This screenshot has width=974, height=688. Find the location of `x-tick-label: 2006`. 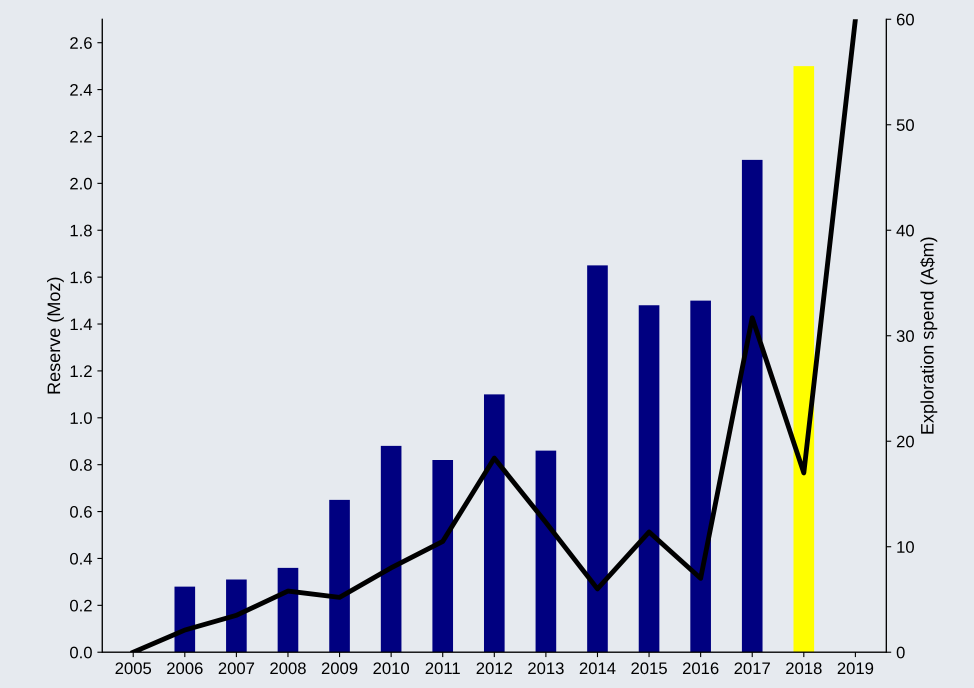

x-tick-label: 2006 is located at coordinates (185, 668).